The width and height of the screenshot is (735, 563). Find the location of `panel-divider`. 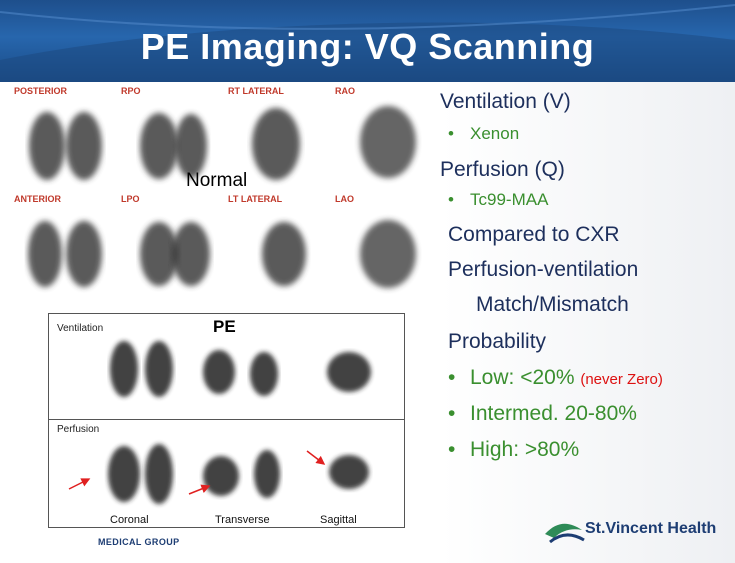

panel-divider is located at coordinates (226, 419).